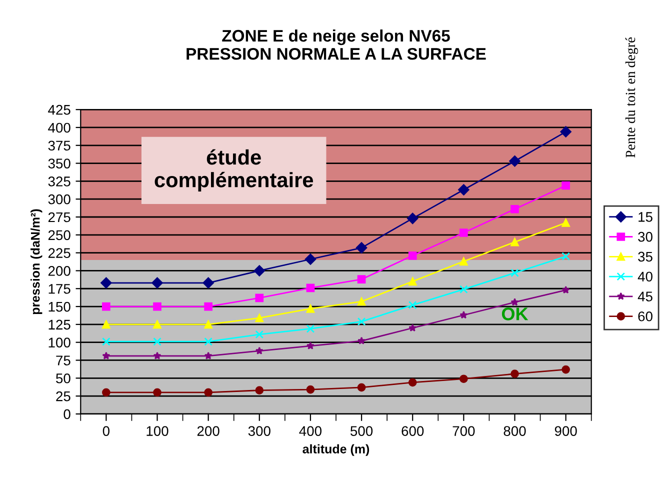  What do you see at coordinates (59, 181) in the screenshot?
I see `y-tick-label: 325` at bounding box center [59, 181].